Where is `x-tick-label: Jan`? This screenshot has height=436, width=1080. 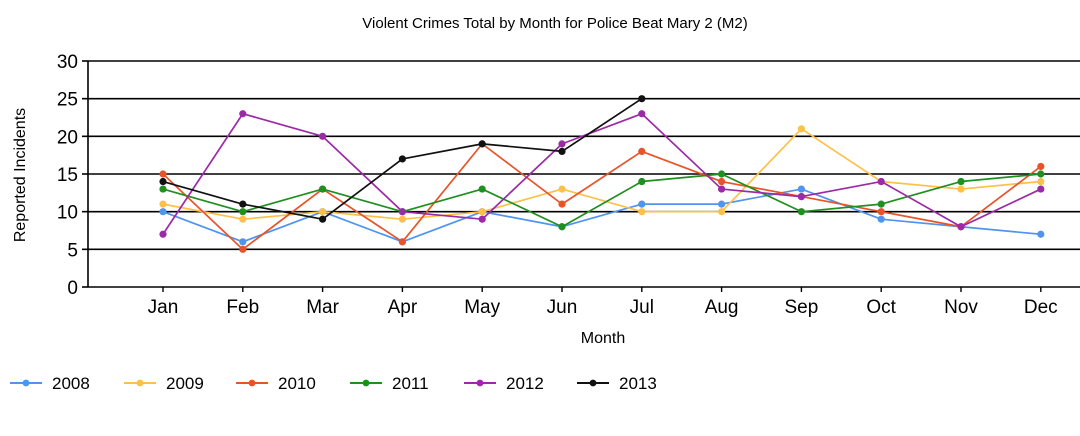 x-tick-label: Jan is located at coordinates (163, 307).